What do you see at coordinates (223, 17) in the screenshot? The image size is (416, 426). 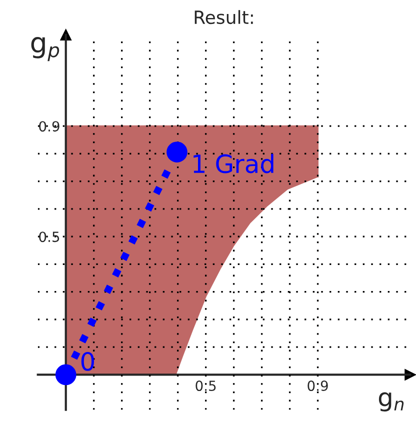 I see `chart-title: Result:` at bounding box center [223, 17].